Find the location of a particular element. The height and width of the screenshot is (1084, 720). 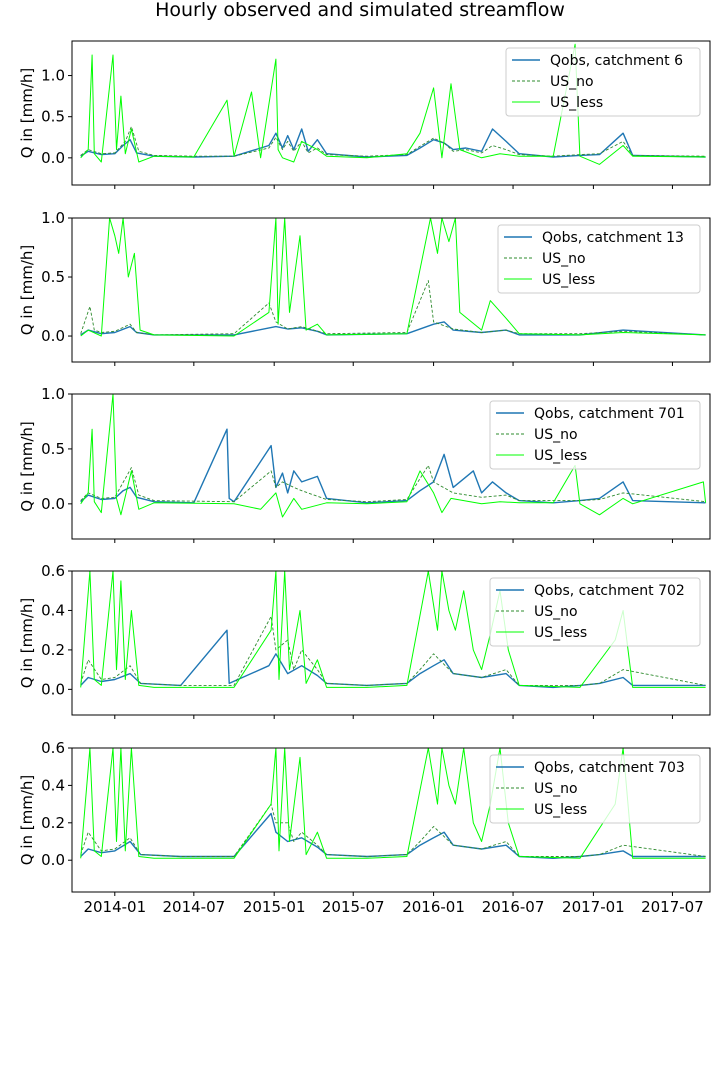

y-axis-label-1: Q in [mm/h] is located at coordinates (27, 290).